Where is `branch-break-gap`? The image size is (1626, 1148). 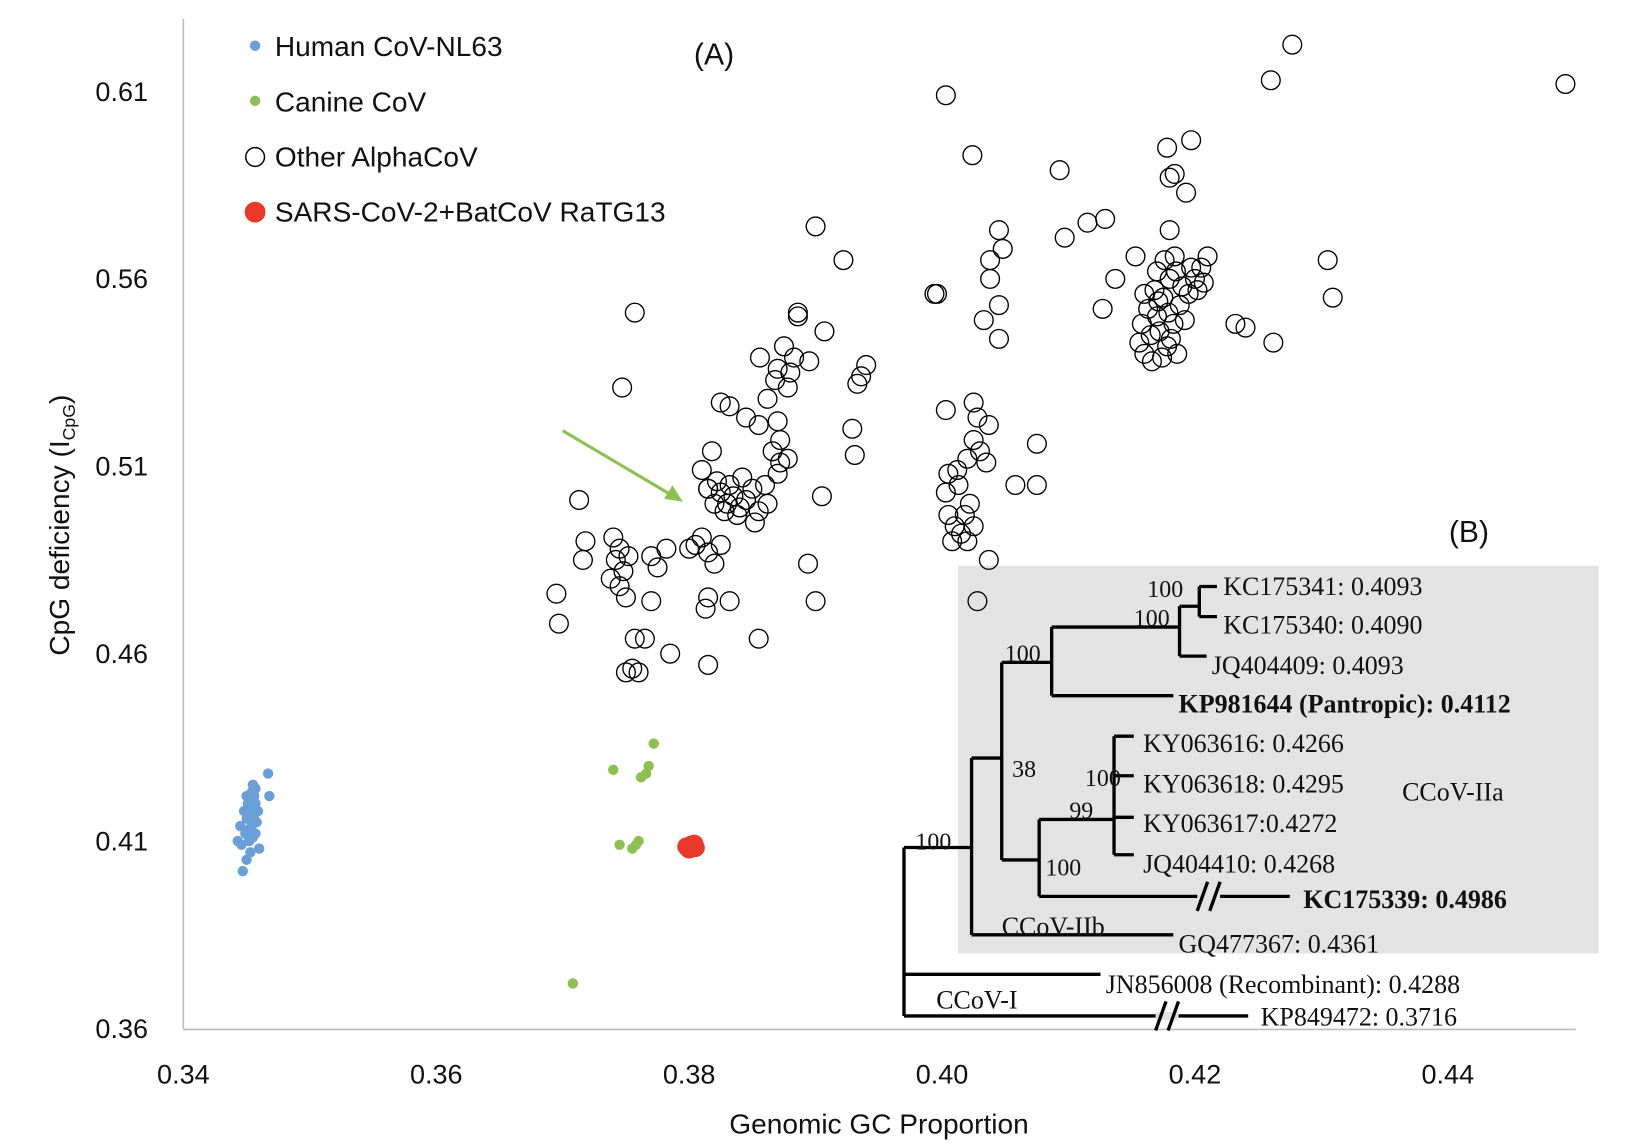
branch-break-gap is located at coordinates (1209, 896).